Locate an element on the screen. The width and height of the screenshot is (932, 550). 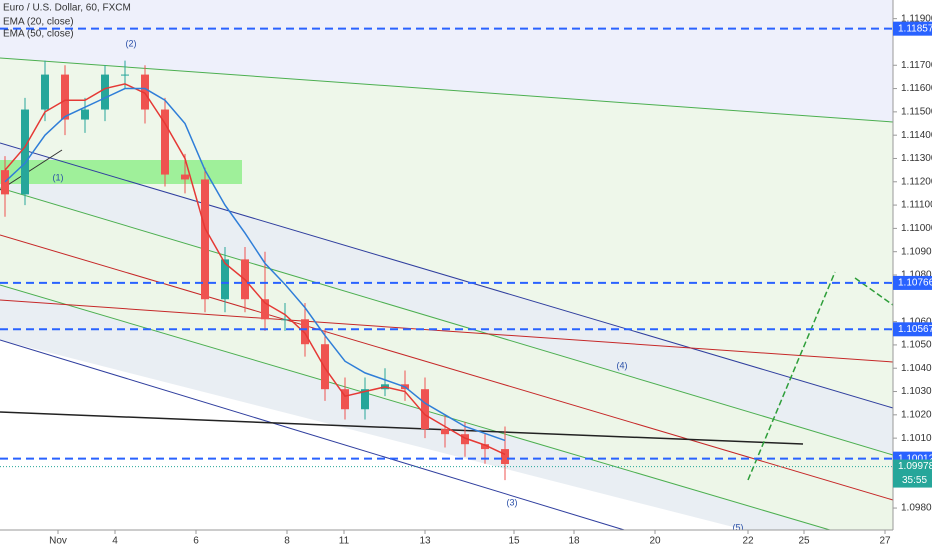
y-tick-label: 1.11100 is located at coordinates (916, 205).